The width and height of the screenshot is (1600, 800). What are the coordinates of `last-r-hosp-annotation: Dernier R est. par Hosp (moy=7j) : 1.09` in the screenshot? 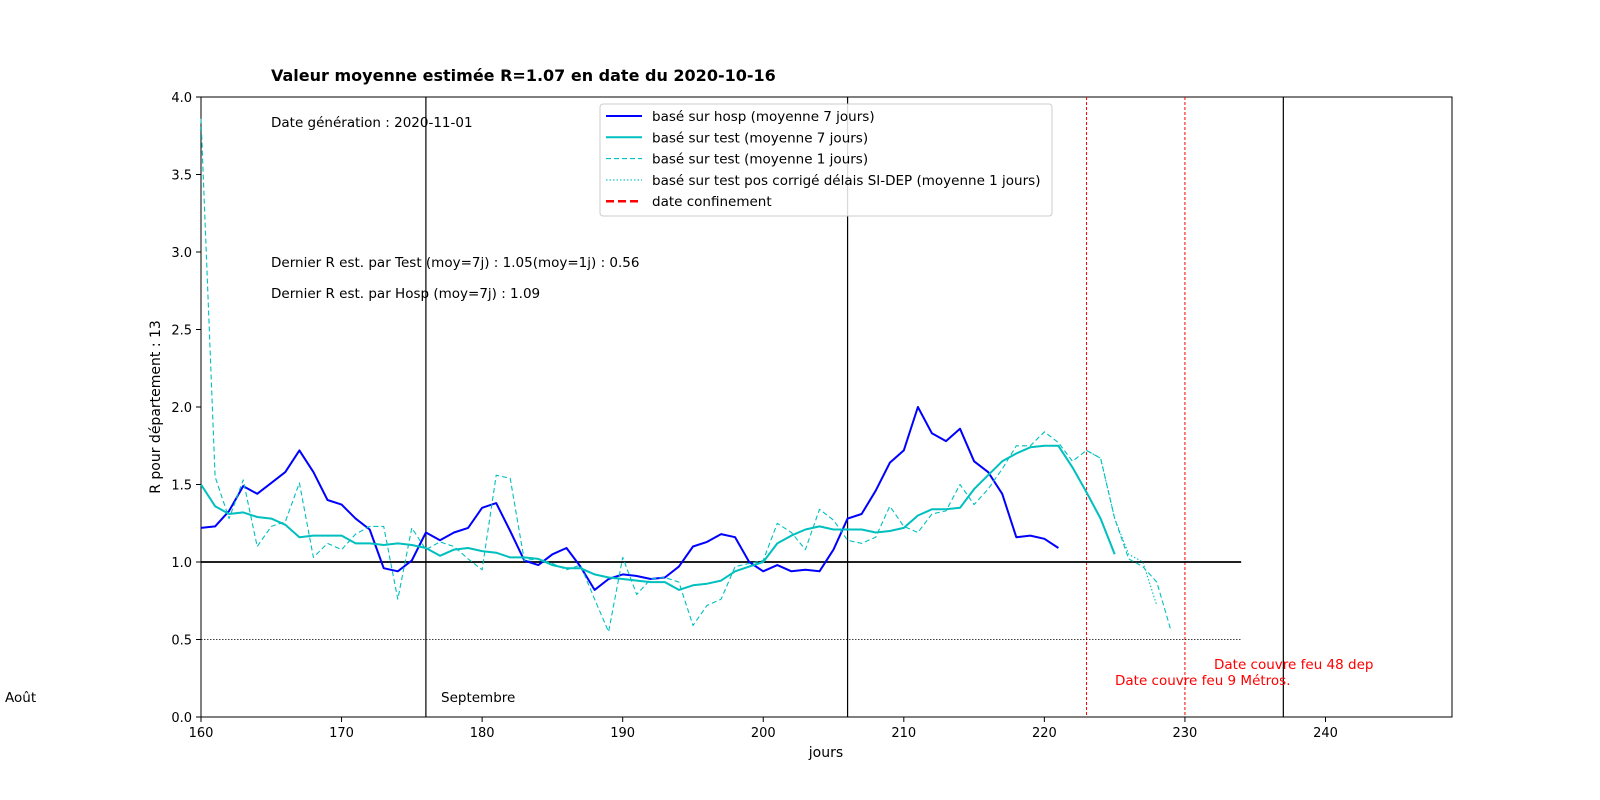 It's located at (405, 294).